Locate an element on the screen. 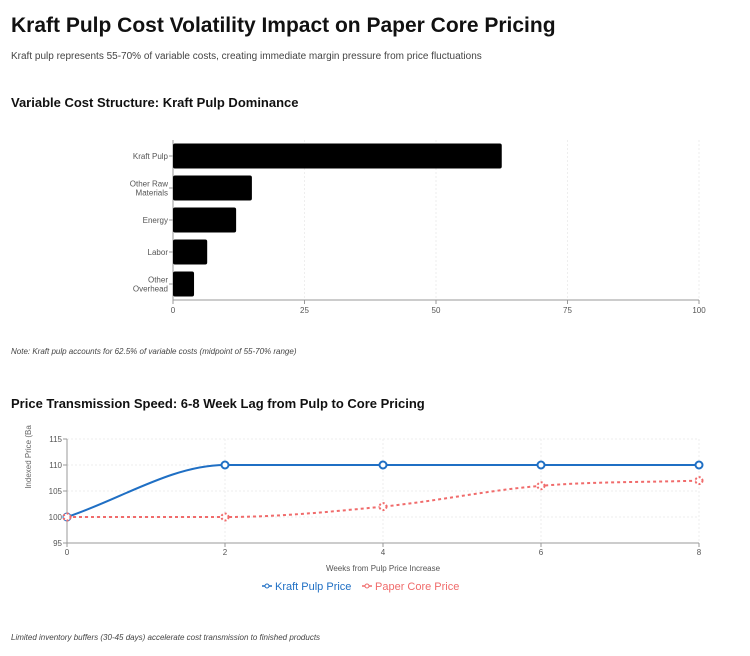  x-tick-label: 25 is located at coordinates (304, 310).